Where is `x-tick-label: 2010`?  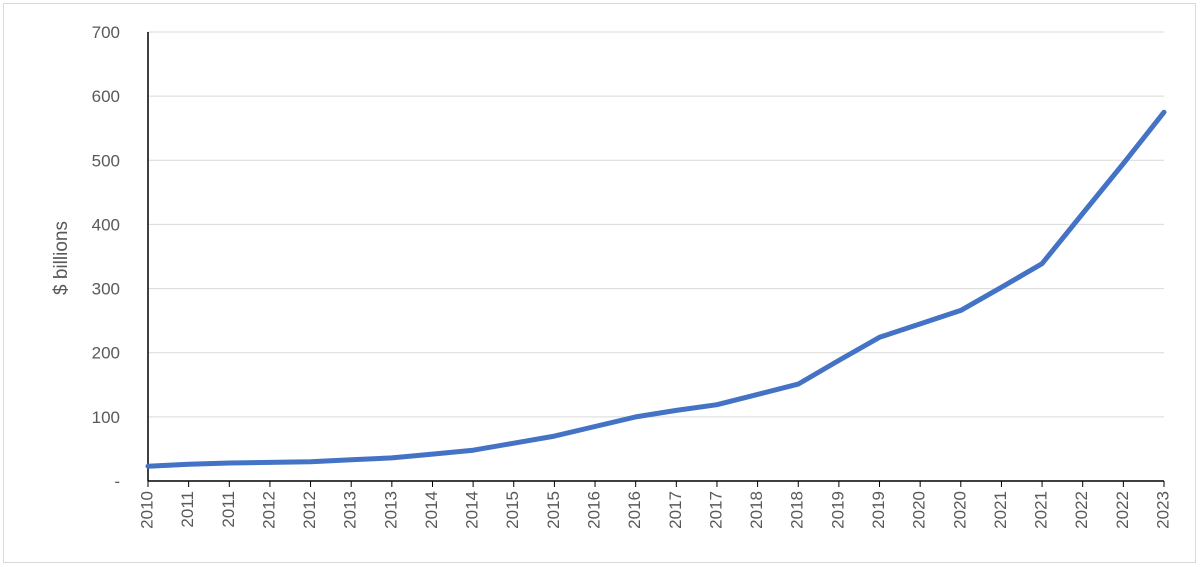 x-tick-label: 2010 is located at coordinates (146, 510).